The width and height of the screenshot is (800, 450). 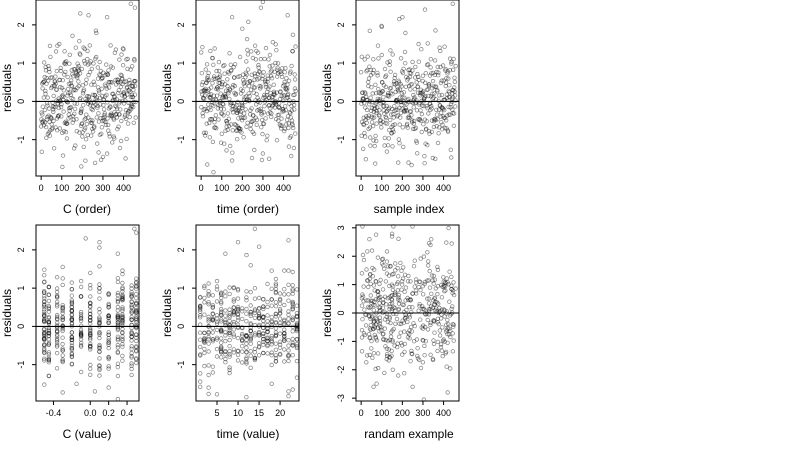 I want to click on y-tick-label: 1, so click(x=341, y=63).